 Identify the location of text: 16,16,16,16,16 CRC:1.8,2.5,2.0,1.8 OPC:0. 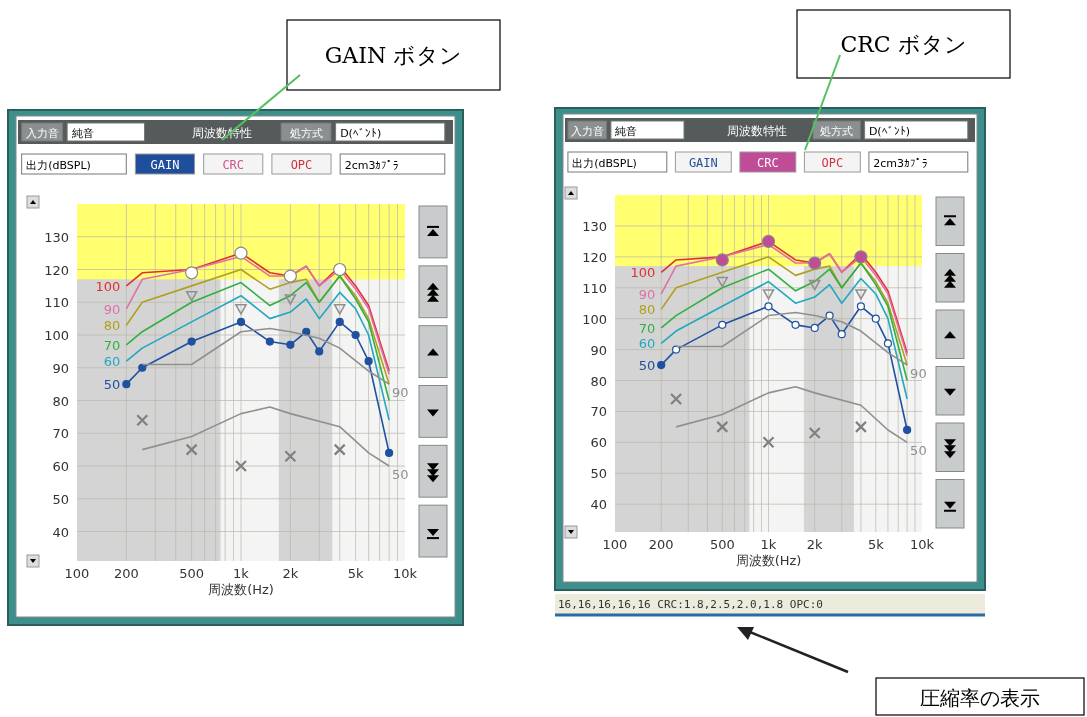
(690, 604).